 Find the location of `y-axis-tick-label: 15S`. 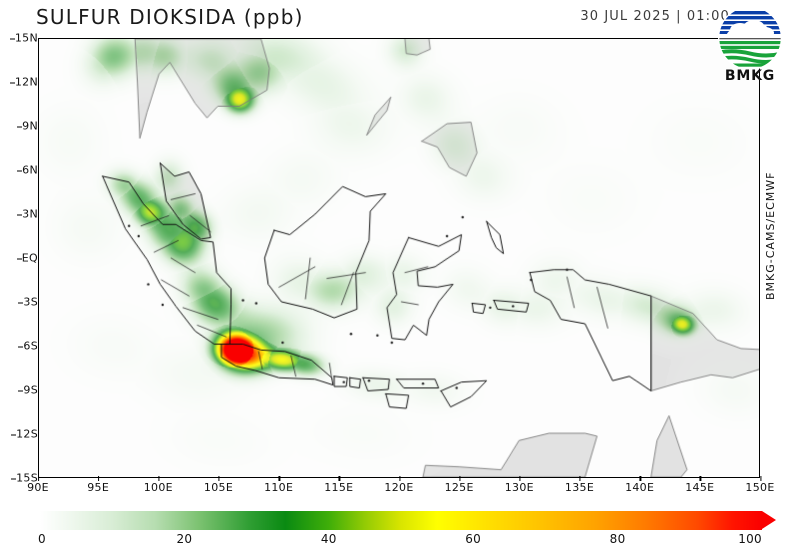

y-axis-tick-label: 15S is located at coordinates (24, 478).